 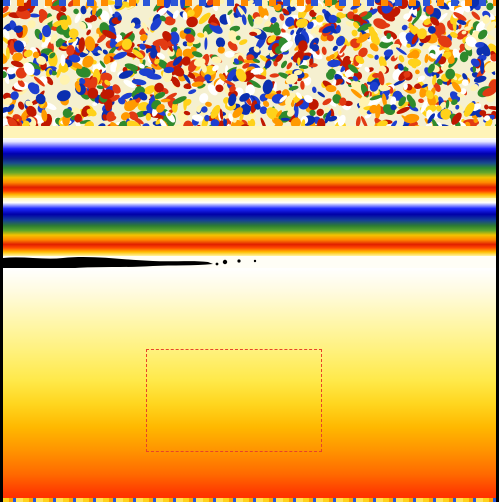 I want to click on right-border, so click(x=497, y=251).